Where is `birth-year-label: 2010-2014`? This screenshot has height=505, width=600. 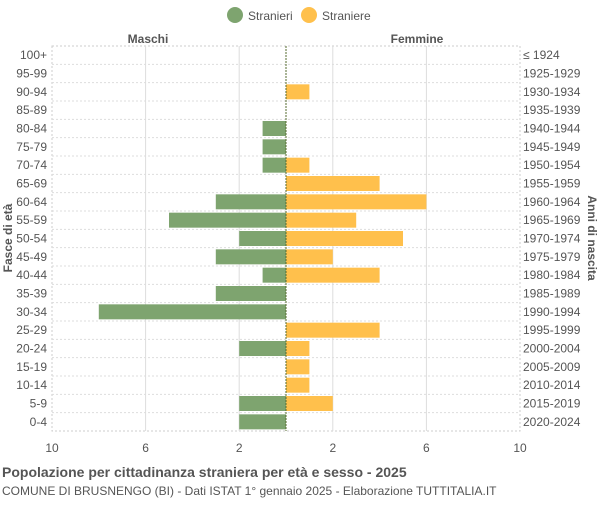 birth-year-label: 2010-2014 is located at coordinates (552, 385).